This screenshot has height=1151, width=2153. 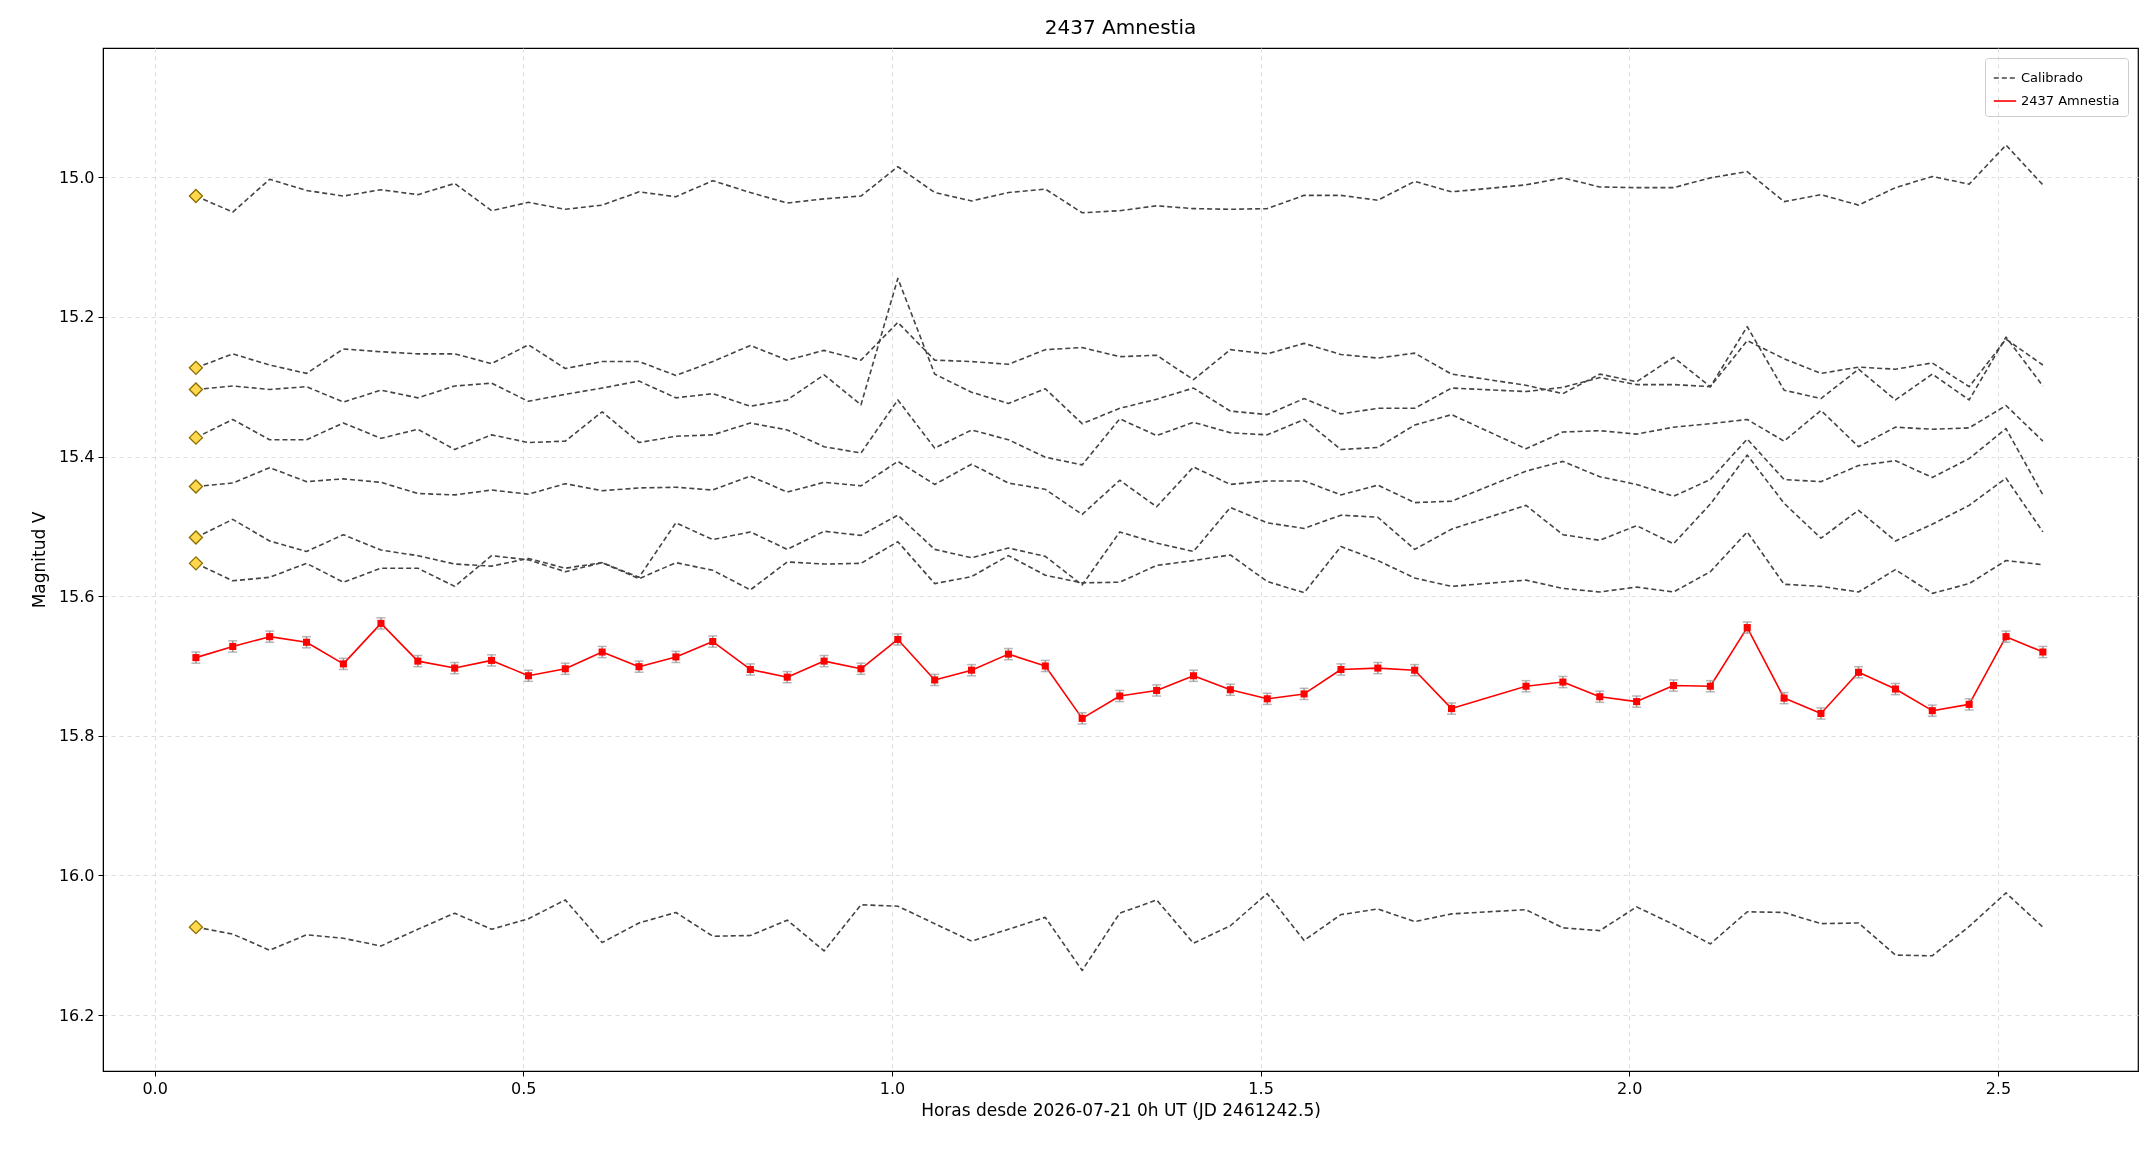 What do you see at coordinates (76, 317) in the screenshot?
I see `y-tick-label: 15.2` at bounding box center [76, 317].